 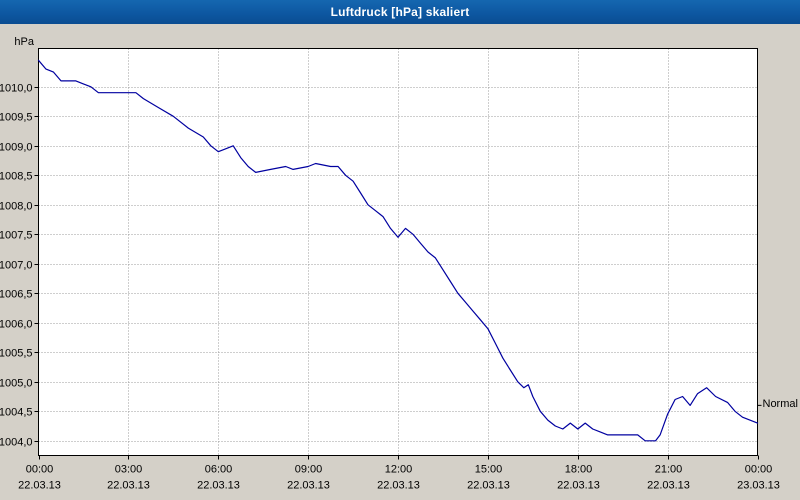 I want to click on svg-text: 1006,5, so click(x=16, y=295).